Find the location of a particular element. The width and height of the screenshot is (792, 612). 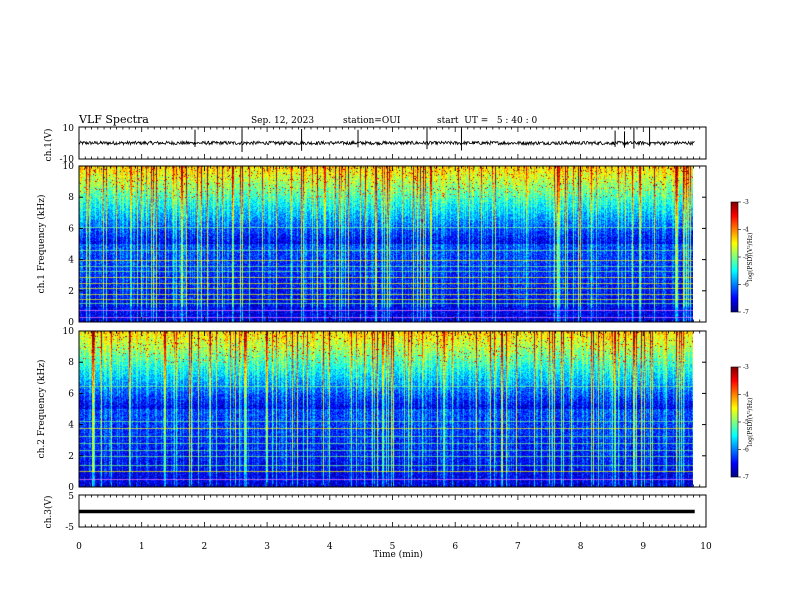

x-axis-tick-labels: 0 1 2 3 4 5 6 7 8 9 10 is located at coordinates (394, 547).